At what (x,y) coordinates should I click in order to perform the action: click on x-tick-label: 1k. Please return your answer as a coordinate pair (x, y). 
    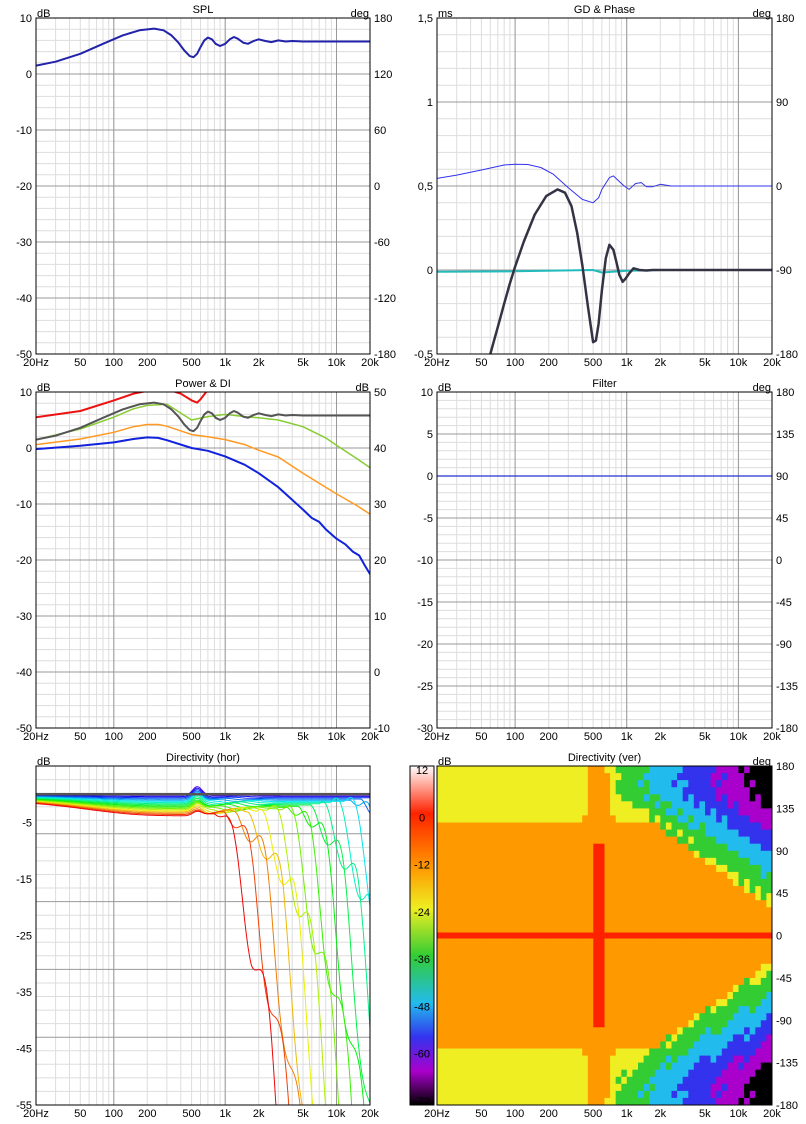
    Looking at the image, I should click on (627, 363).